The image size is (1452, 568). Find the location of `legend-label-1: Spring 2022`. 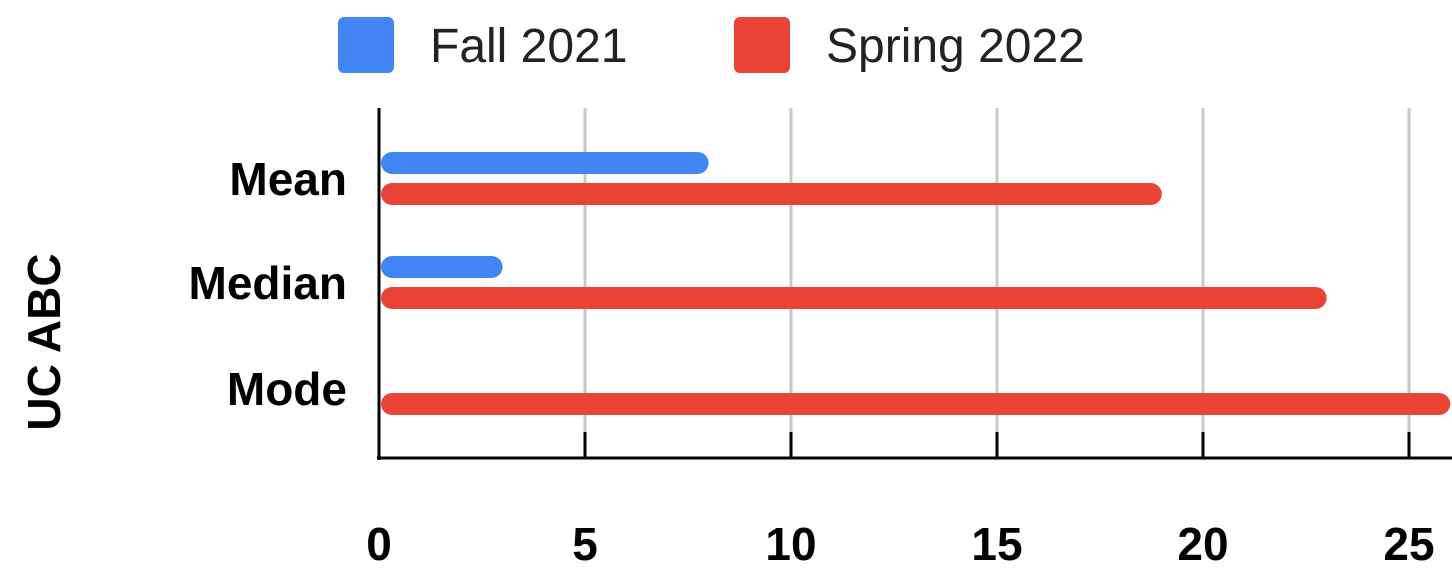

legend-label-1: Spring 2022 is located at coordinates (955, 46).